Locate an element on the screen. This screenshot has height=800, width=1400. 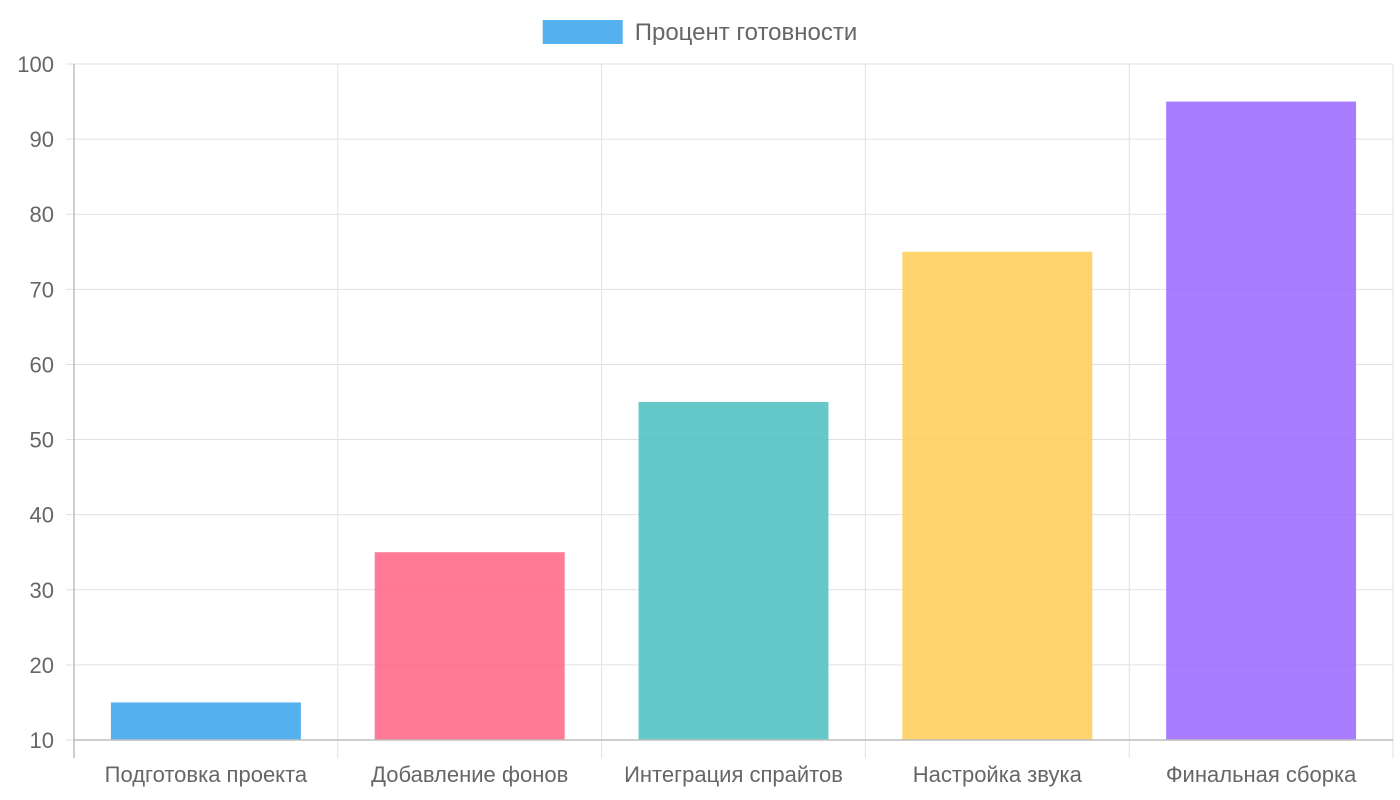
y-tick-label: 20 is located at coordinates (42, 665).